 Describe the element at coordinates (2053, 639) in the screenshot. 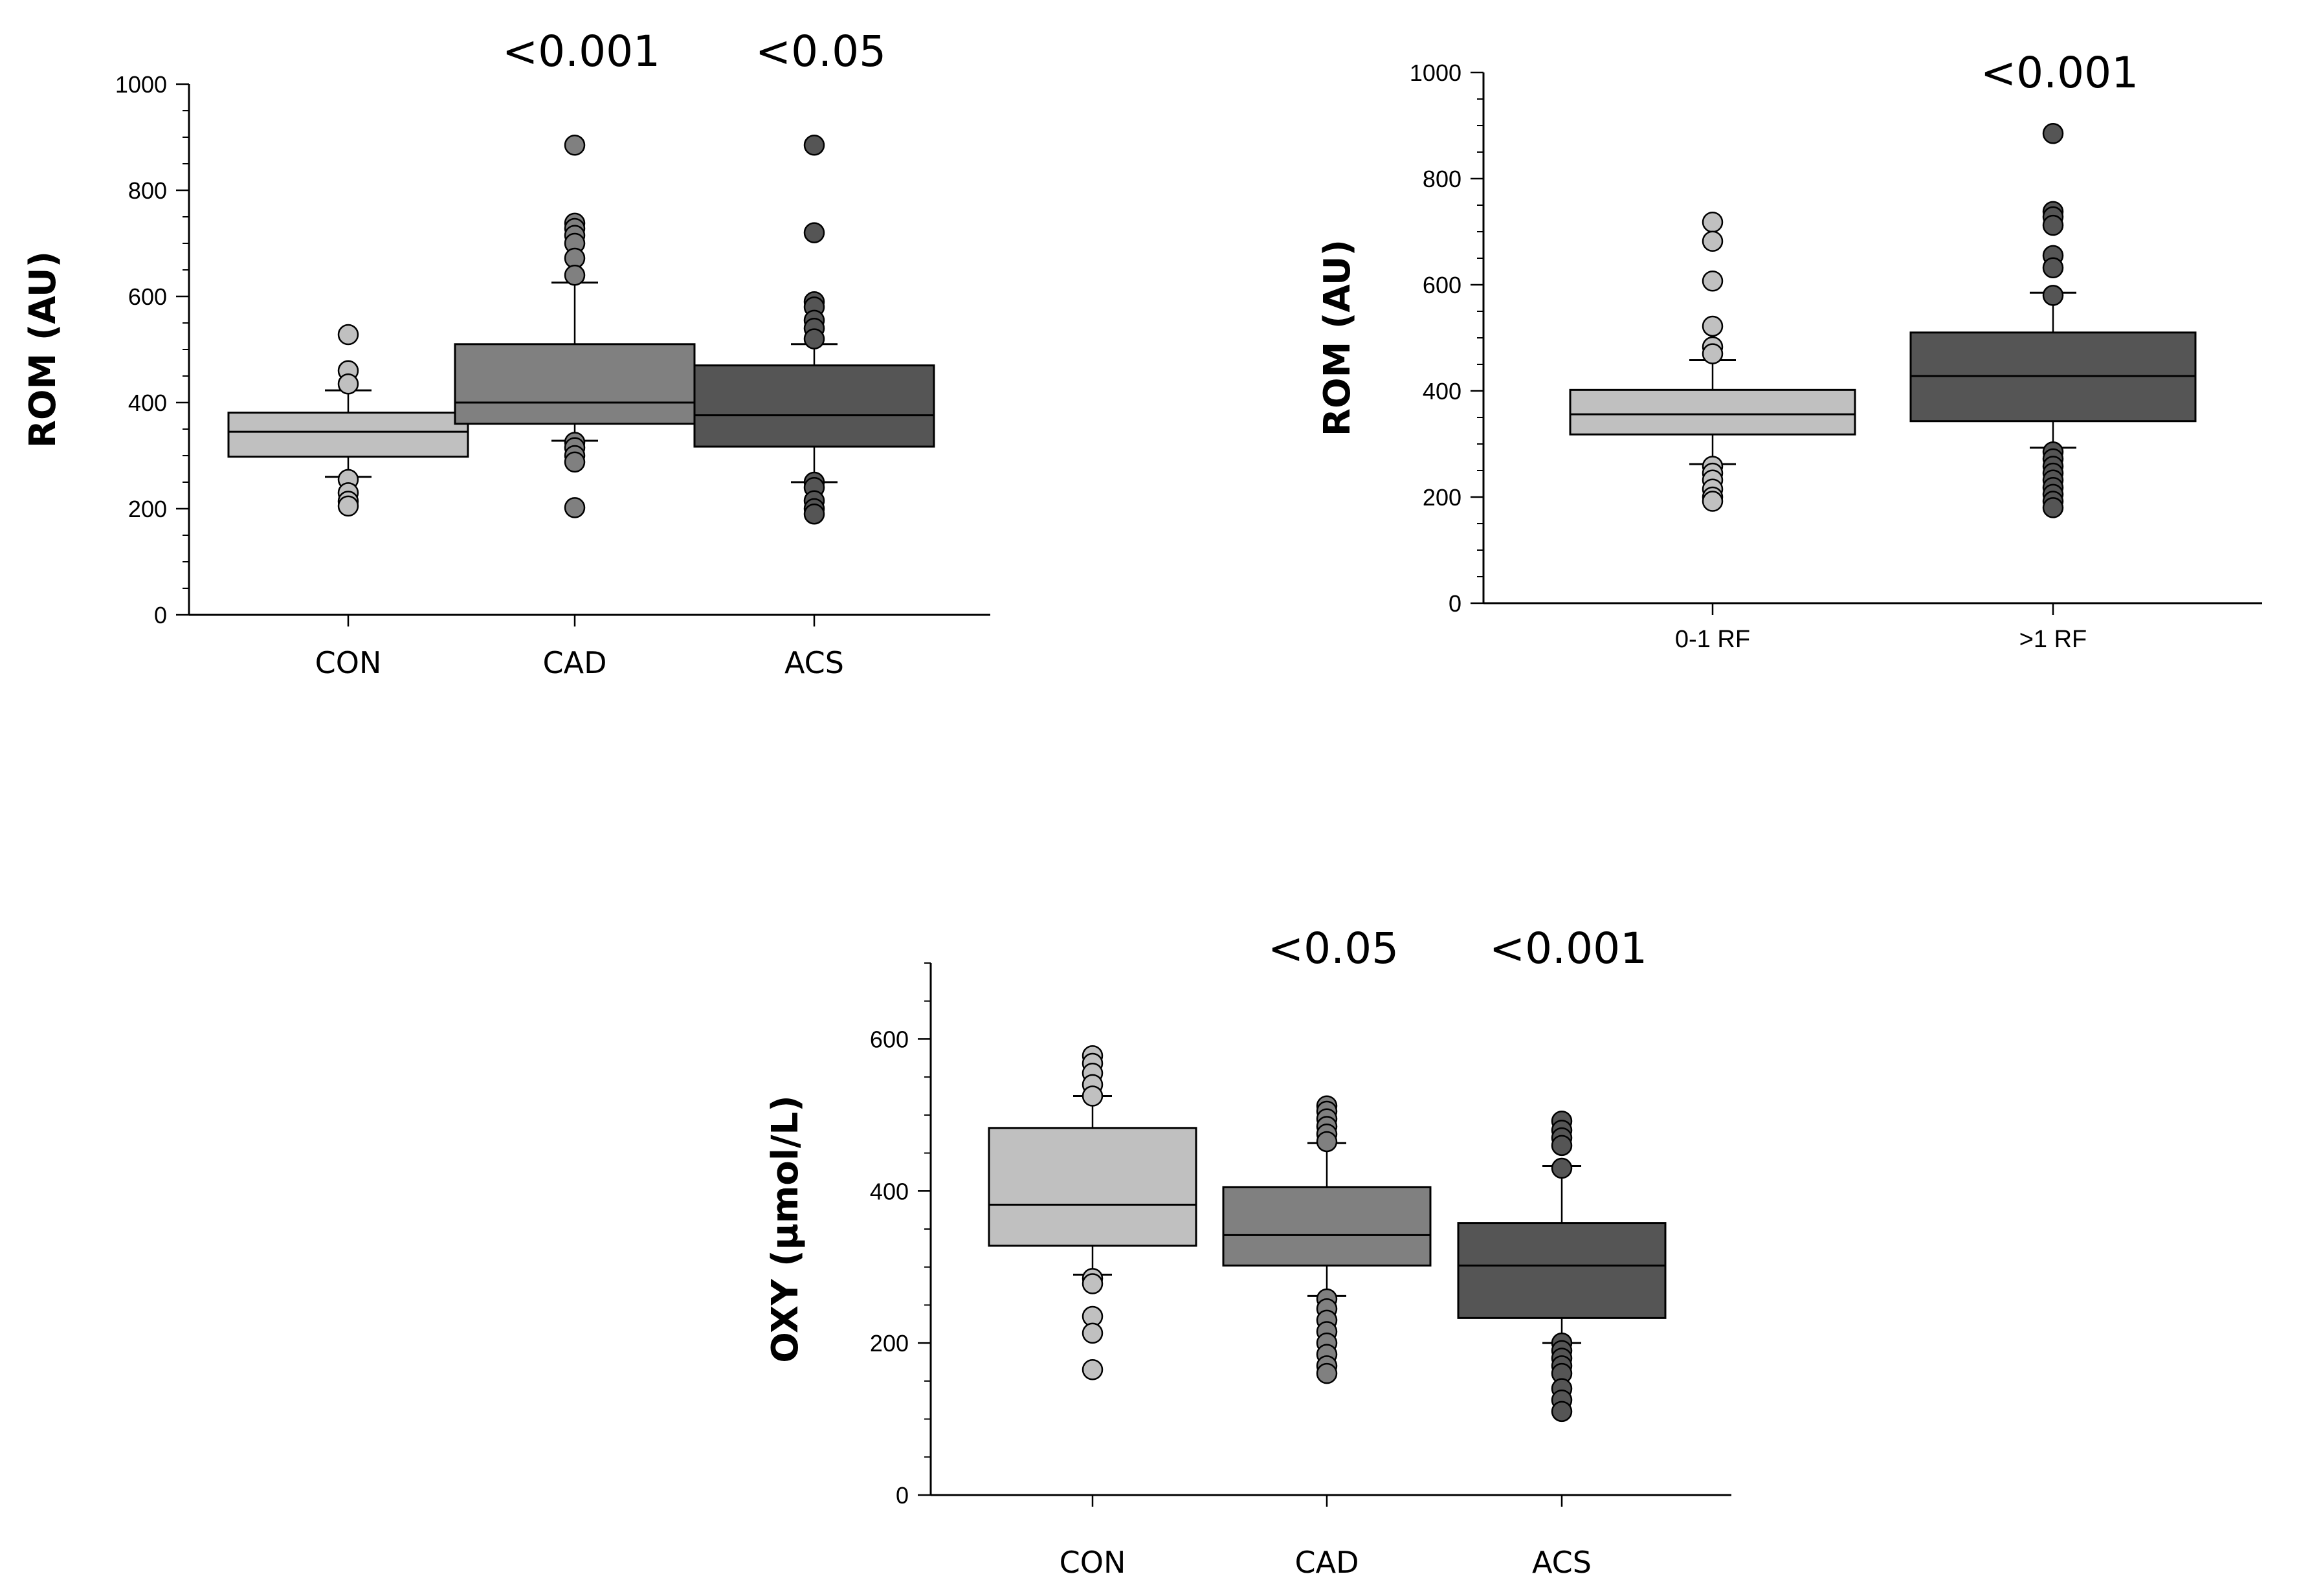

I see `x-category-label: >1 RF` at that location.